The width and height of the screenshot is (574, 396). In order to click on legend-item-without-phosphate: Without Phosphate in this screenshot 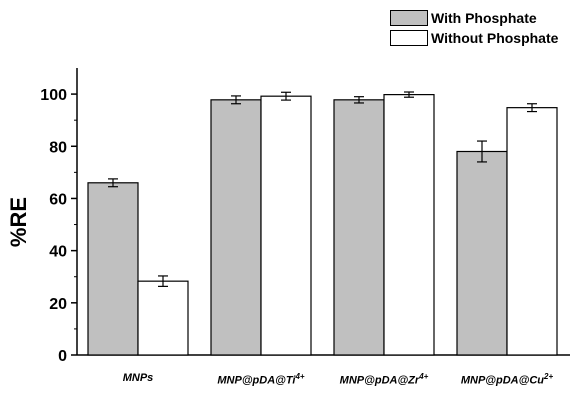, I will do `click(474, 38)`.